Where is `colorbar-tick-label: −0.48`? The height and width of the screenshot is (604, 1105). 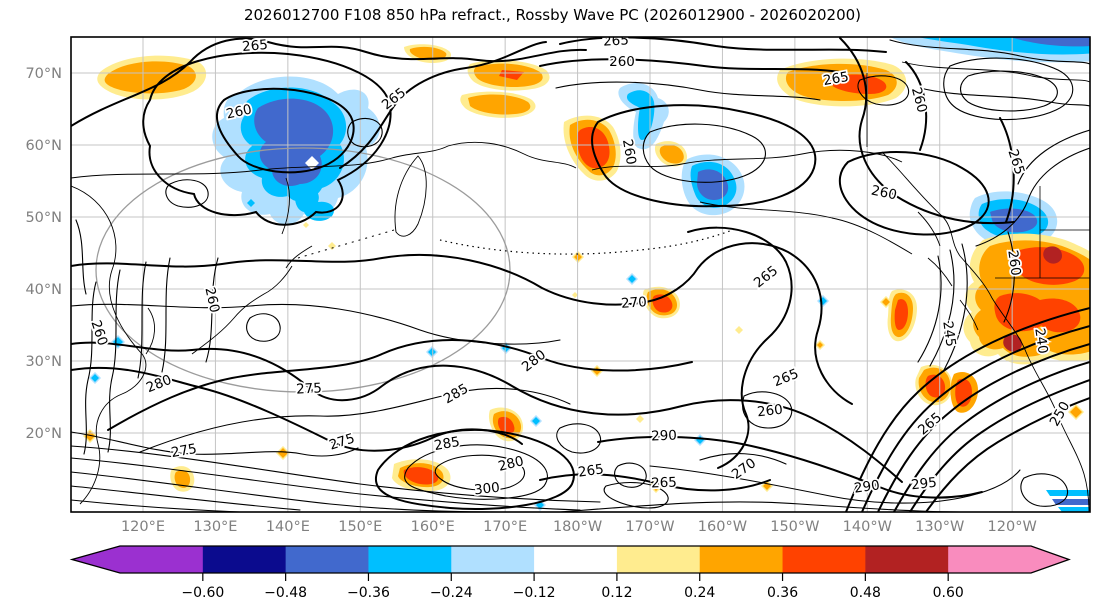
colorbar-tick-label: −0.48 is located at coordinates (285, 593).